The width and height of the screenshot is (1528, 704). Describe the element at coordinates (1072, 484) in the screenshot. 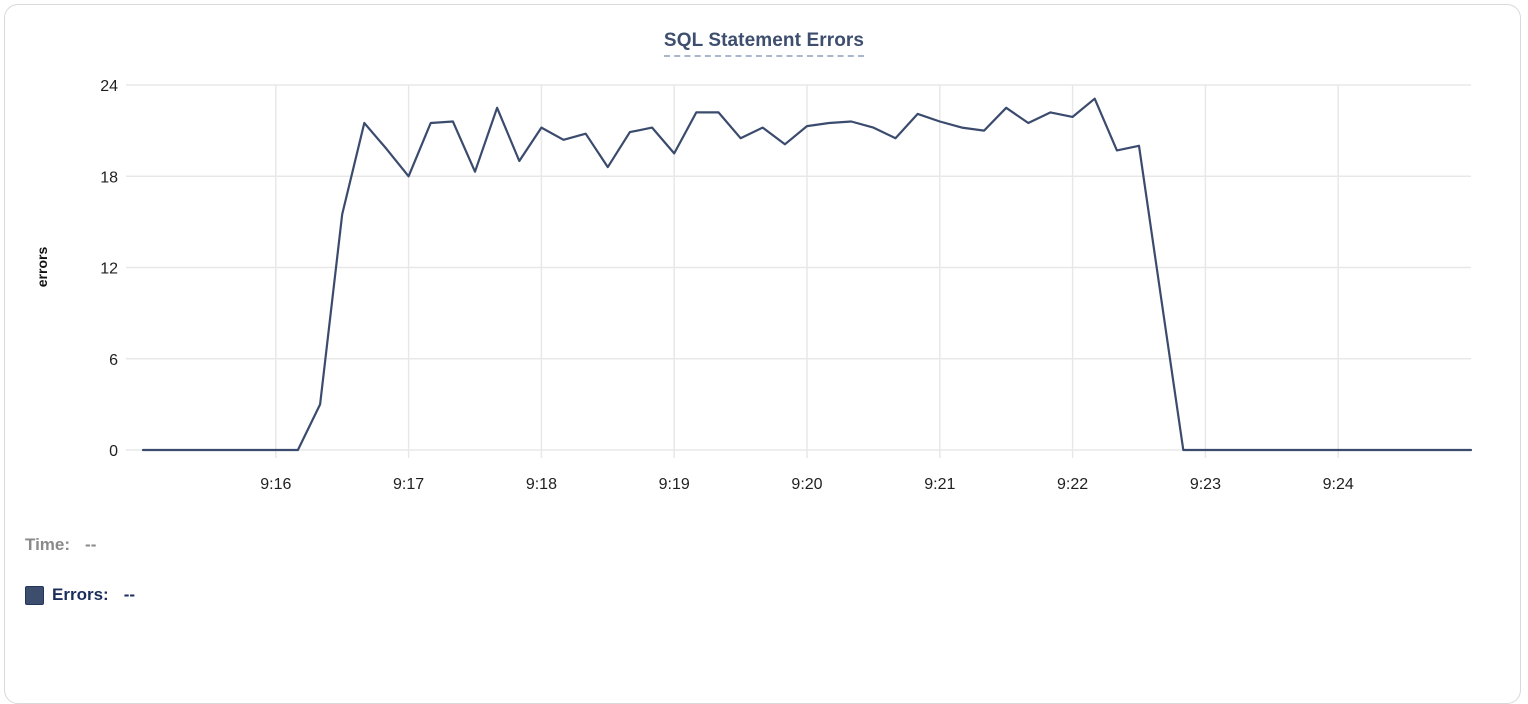

I see `x-axis-tick-label: 9:22` at that location.